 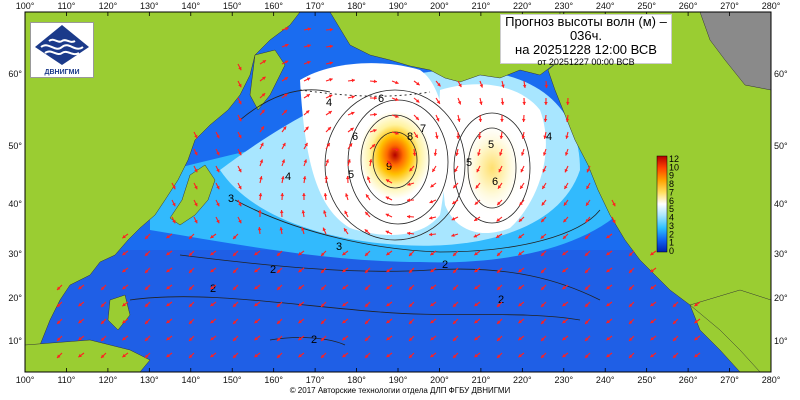 I want to click on lon-label-bottom: 190°, so click(x=398, y=380).